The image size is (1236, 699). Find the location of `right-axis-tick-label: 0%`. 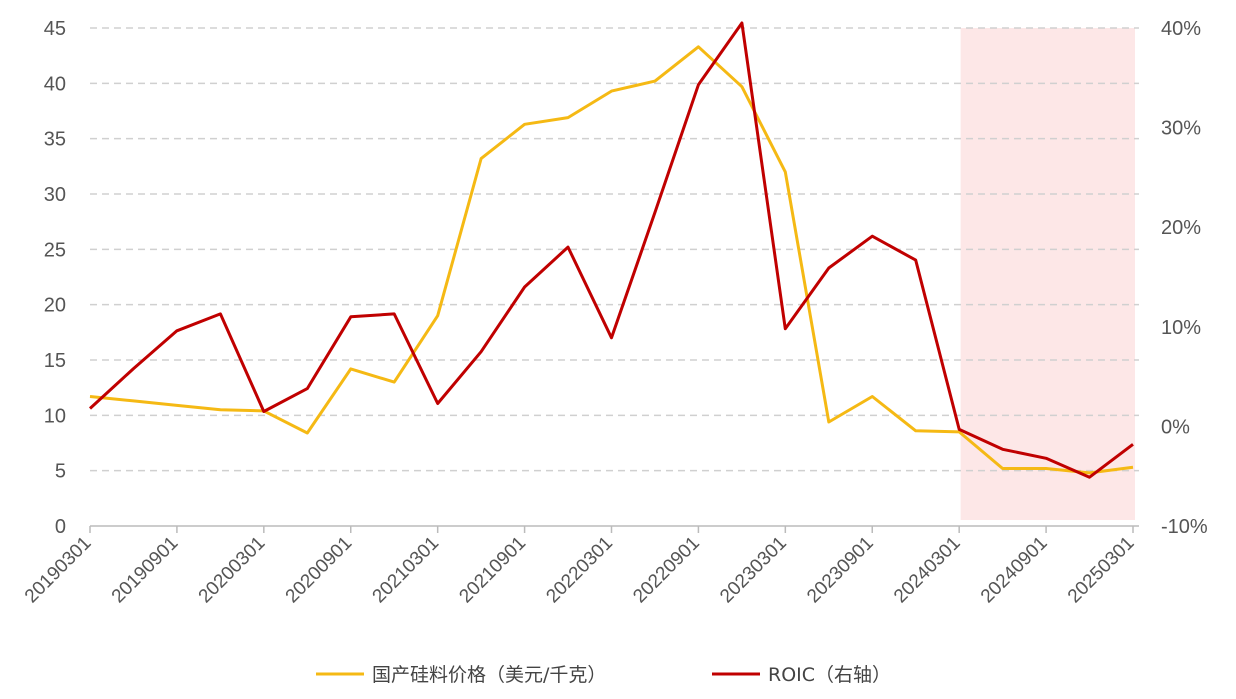

right-axis-tick-label: 0% is located at coordinates (1175, 427).